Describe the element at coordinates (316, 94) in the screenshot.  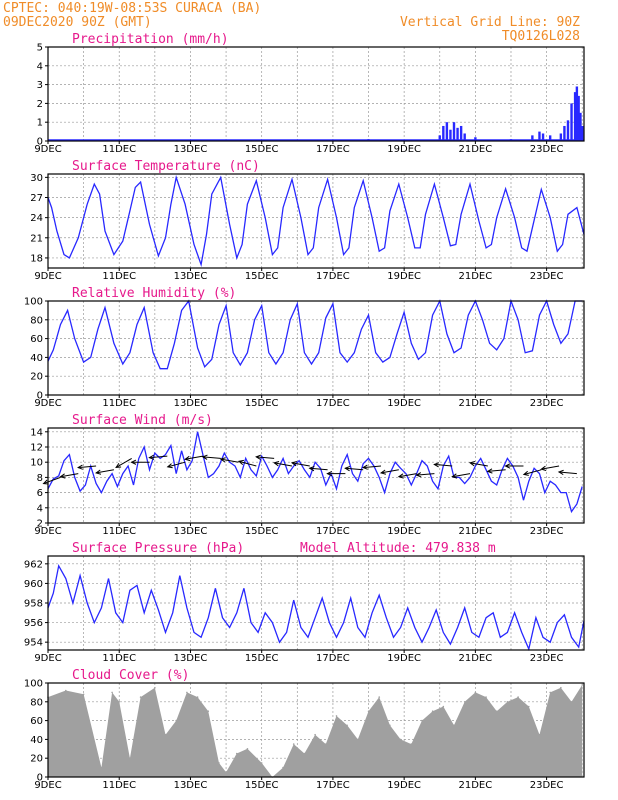
I see `precip-frame` at that location.